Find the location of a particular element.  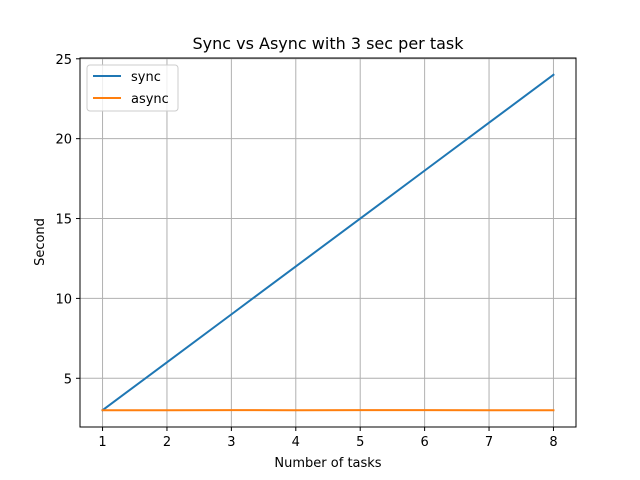

x-tick-label: 7 is located at coordinates (489, 442).